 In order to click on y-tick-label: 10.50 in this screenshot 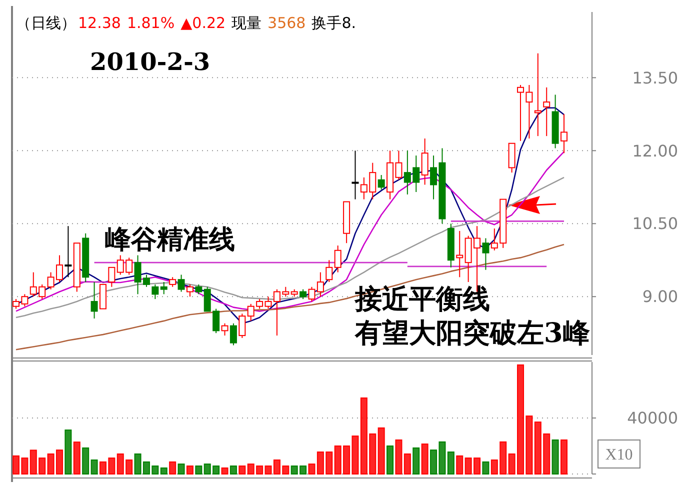, I will do `click(655, 224)`.